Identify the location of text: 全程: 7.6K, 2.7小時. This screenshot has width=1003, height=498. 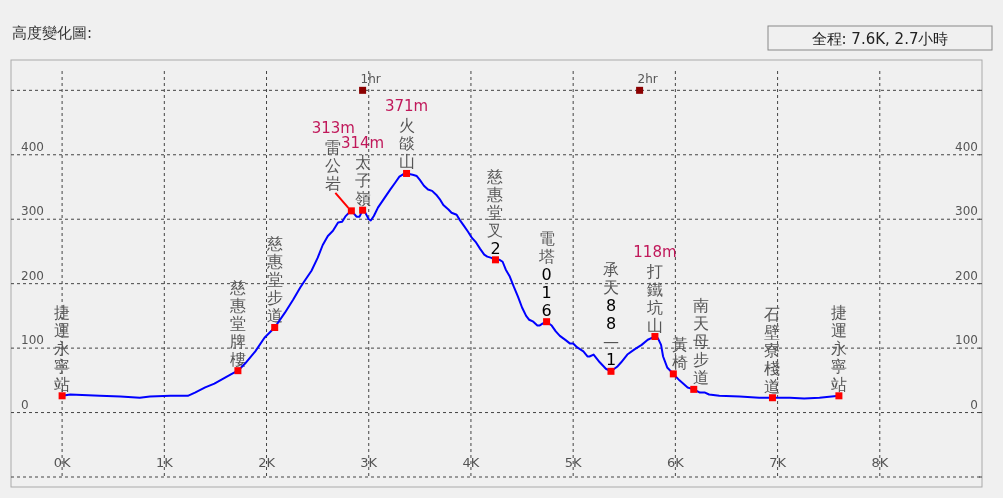
(880, 39).